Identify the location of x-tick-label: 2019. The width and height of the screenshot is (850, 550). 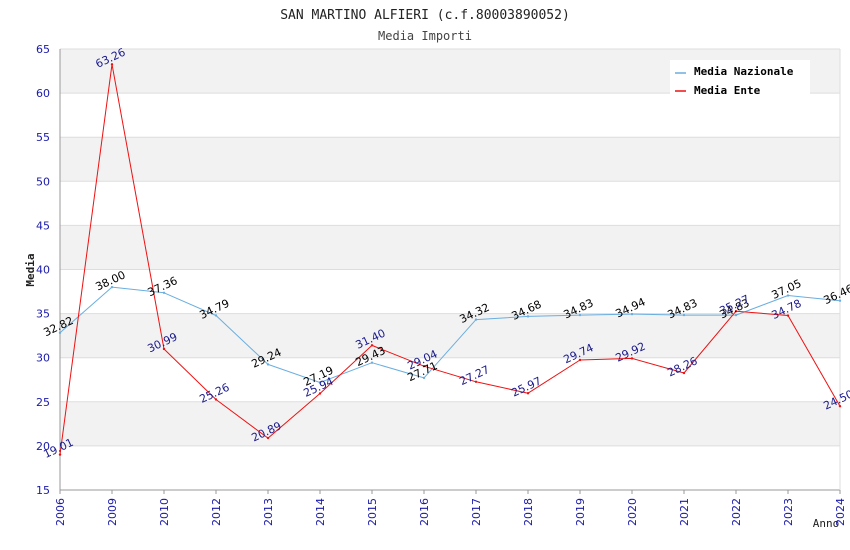
(580, 512).